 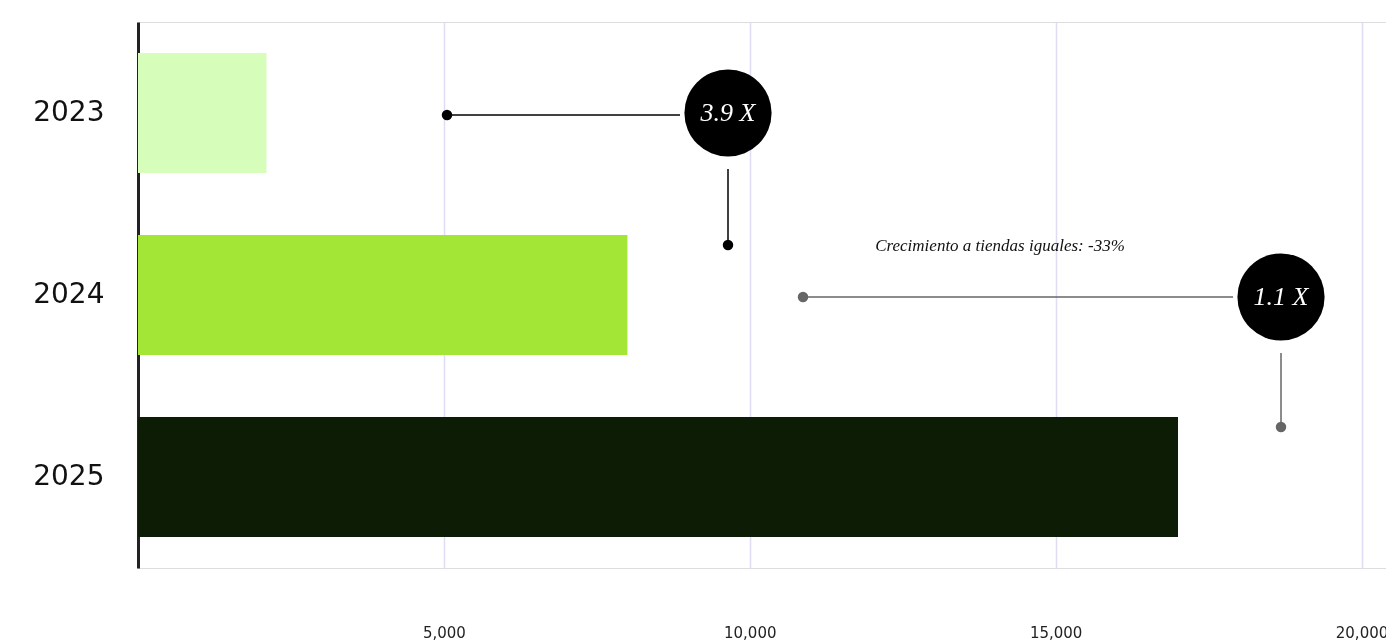 What do you see at coordinates (69, 111) in the screenshot?
I see `y-tick-label: 2023` at bounding box center [69, 111].